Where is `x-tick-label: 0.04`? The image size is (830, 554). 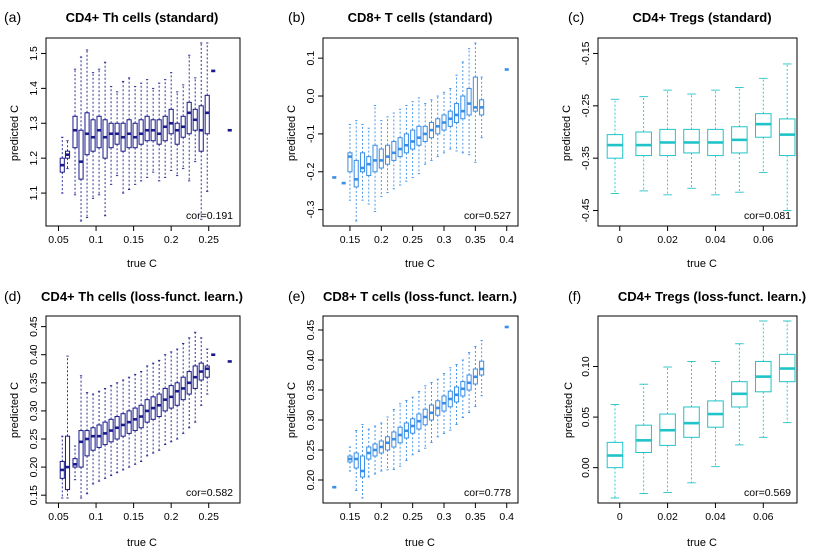 x-tick-label: 0.04 is located at coordinates (715, 517).